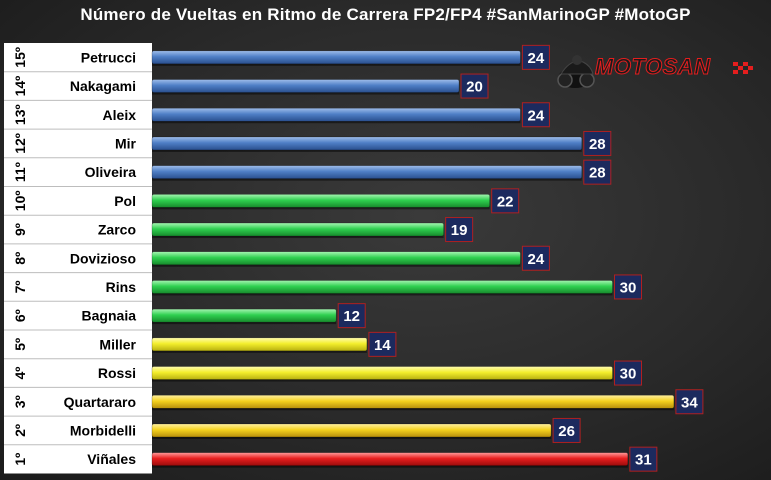 The image size is (771, 480). What do you see at coordinates (109, 316) in the screenshot?
I see `category-label: Bagnaia` at bounding box center [109, 316].